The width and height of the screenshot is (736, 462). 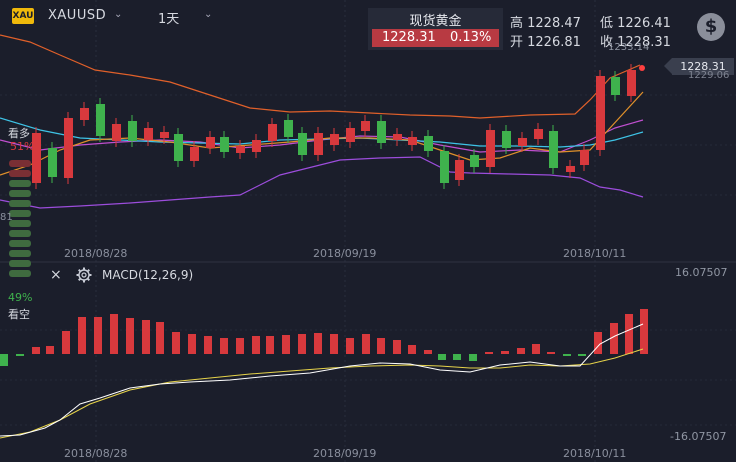 I want to click on quote-name: 现货黄金, so click(x=435, y=21).